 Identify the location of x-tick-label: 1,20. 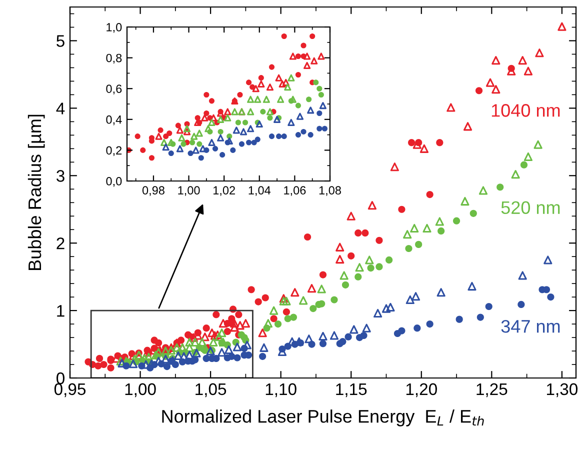
(421, 390).